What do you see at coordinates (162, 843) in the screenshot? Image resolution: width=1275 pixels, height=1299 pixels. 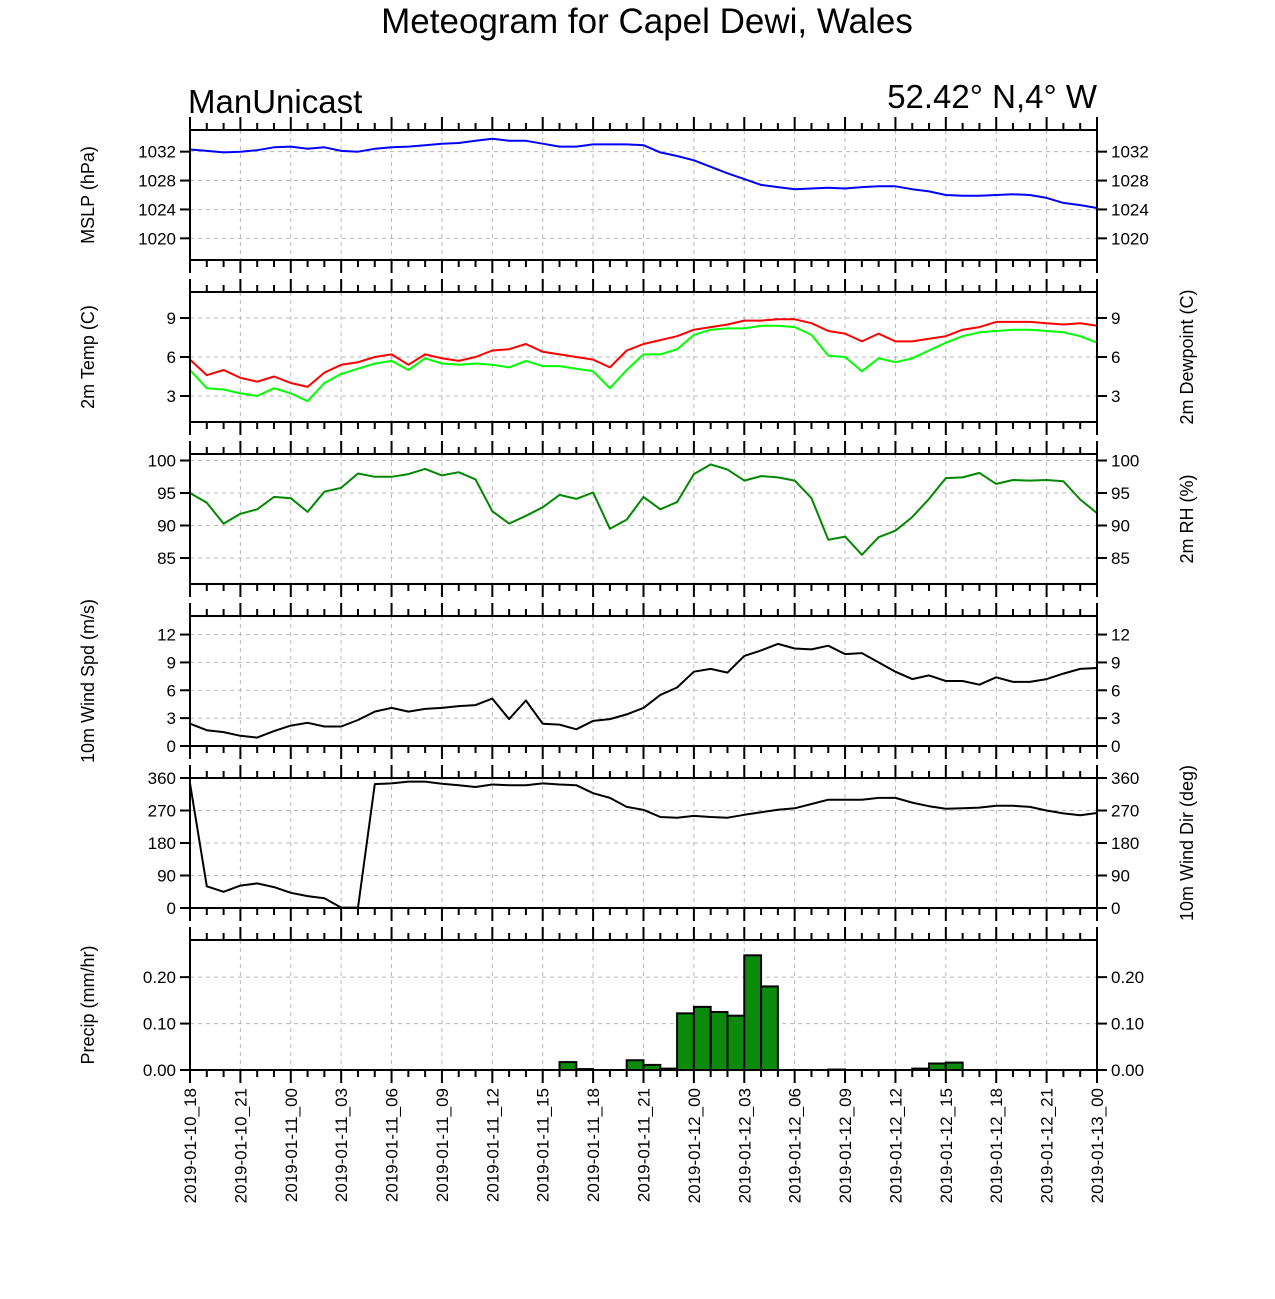 I see `y-tick-label-left: 180` at bounding box center [162, 843].